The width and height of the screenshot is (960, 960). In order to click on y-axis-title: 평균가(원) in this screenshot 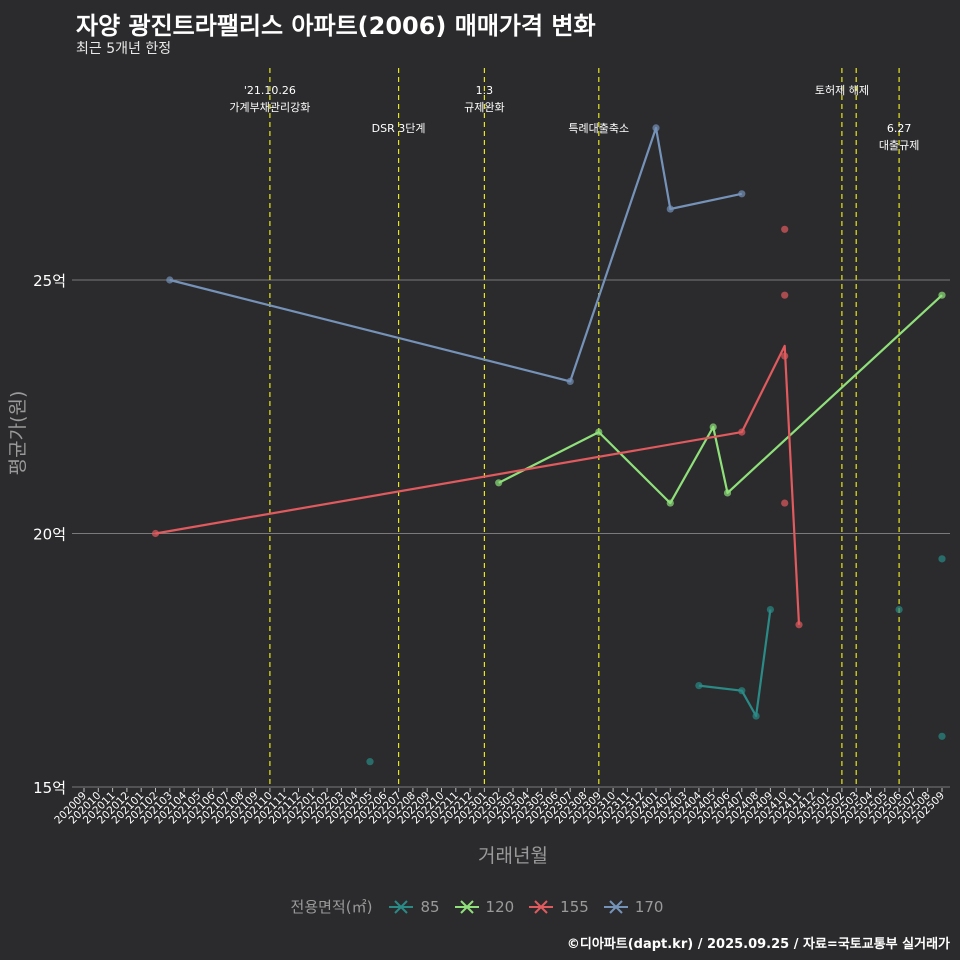, I will do `click(18, 433)`.